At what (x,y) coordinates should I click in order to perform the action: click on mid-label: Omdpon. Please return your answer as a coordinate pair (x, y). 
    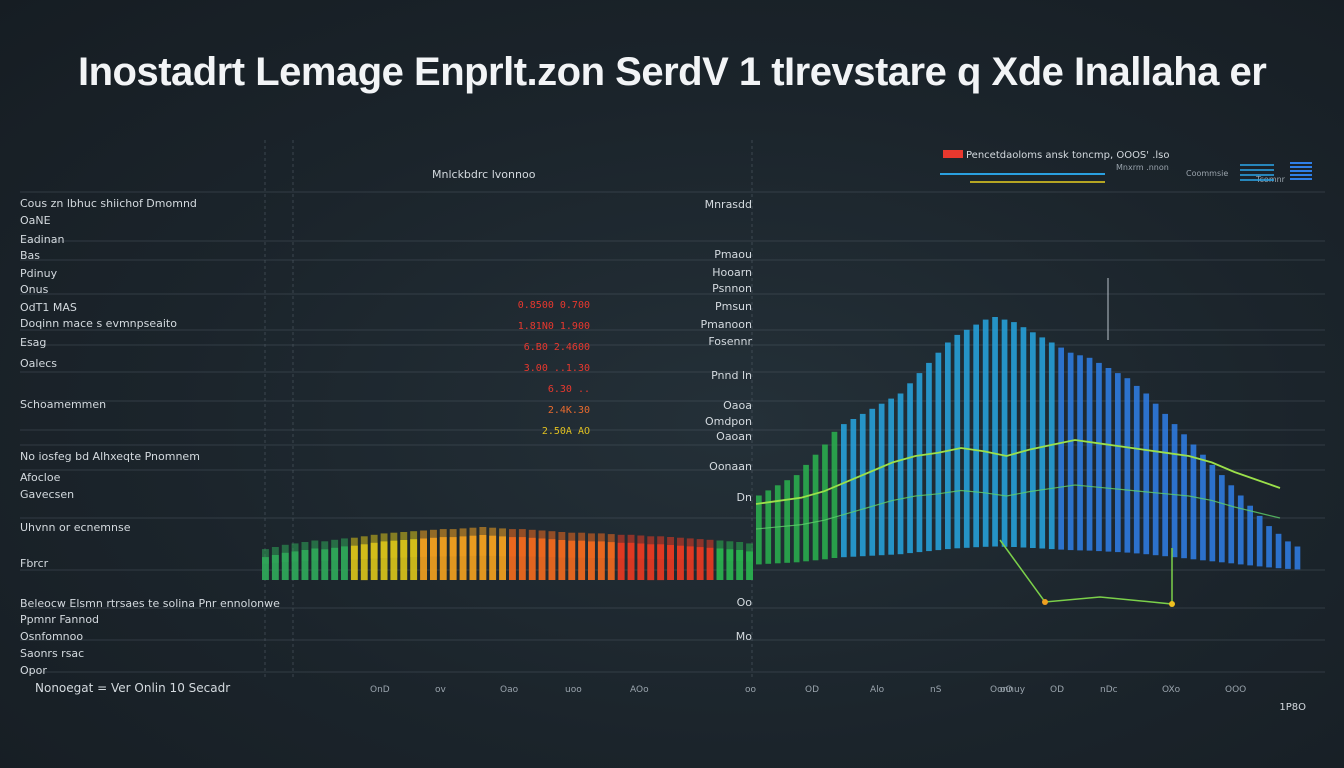
    Looking at the image, I should click on (728, 421).